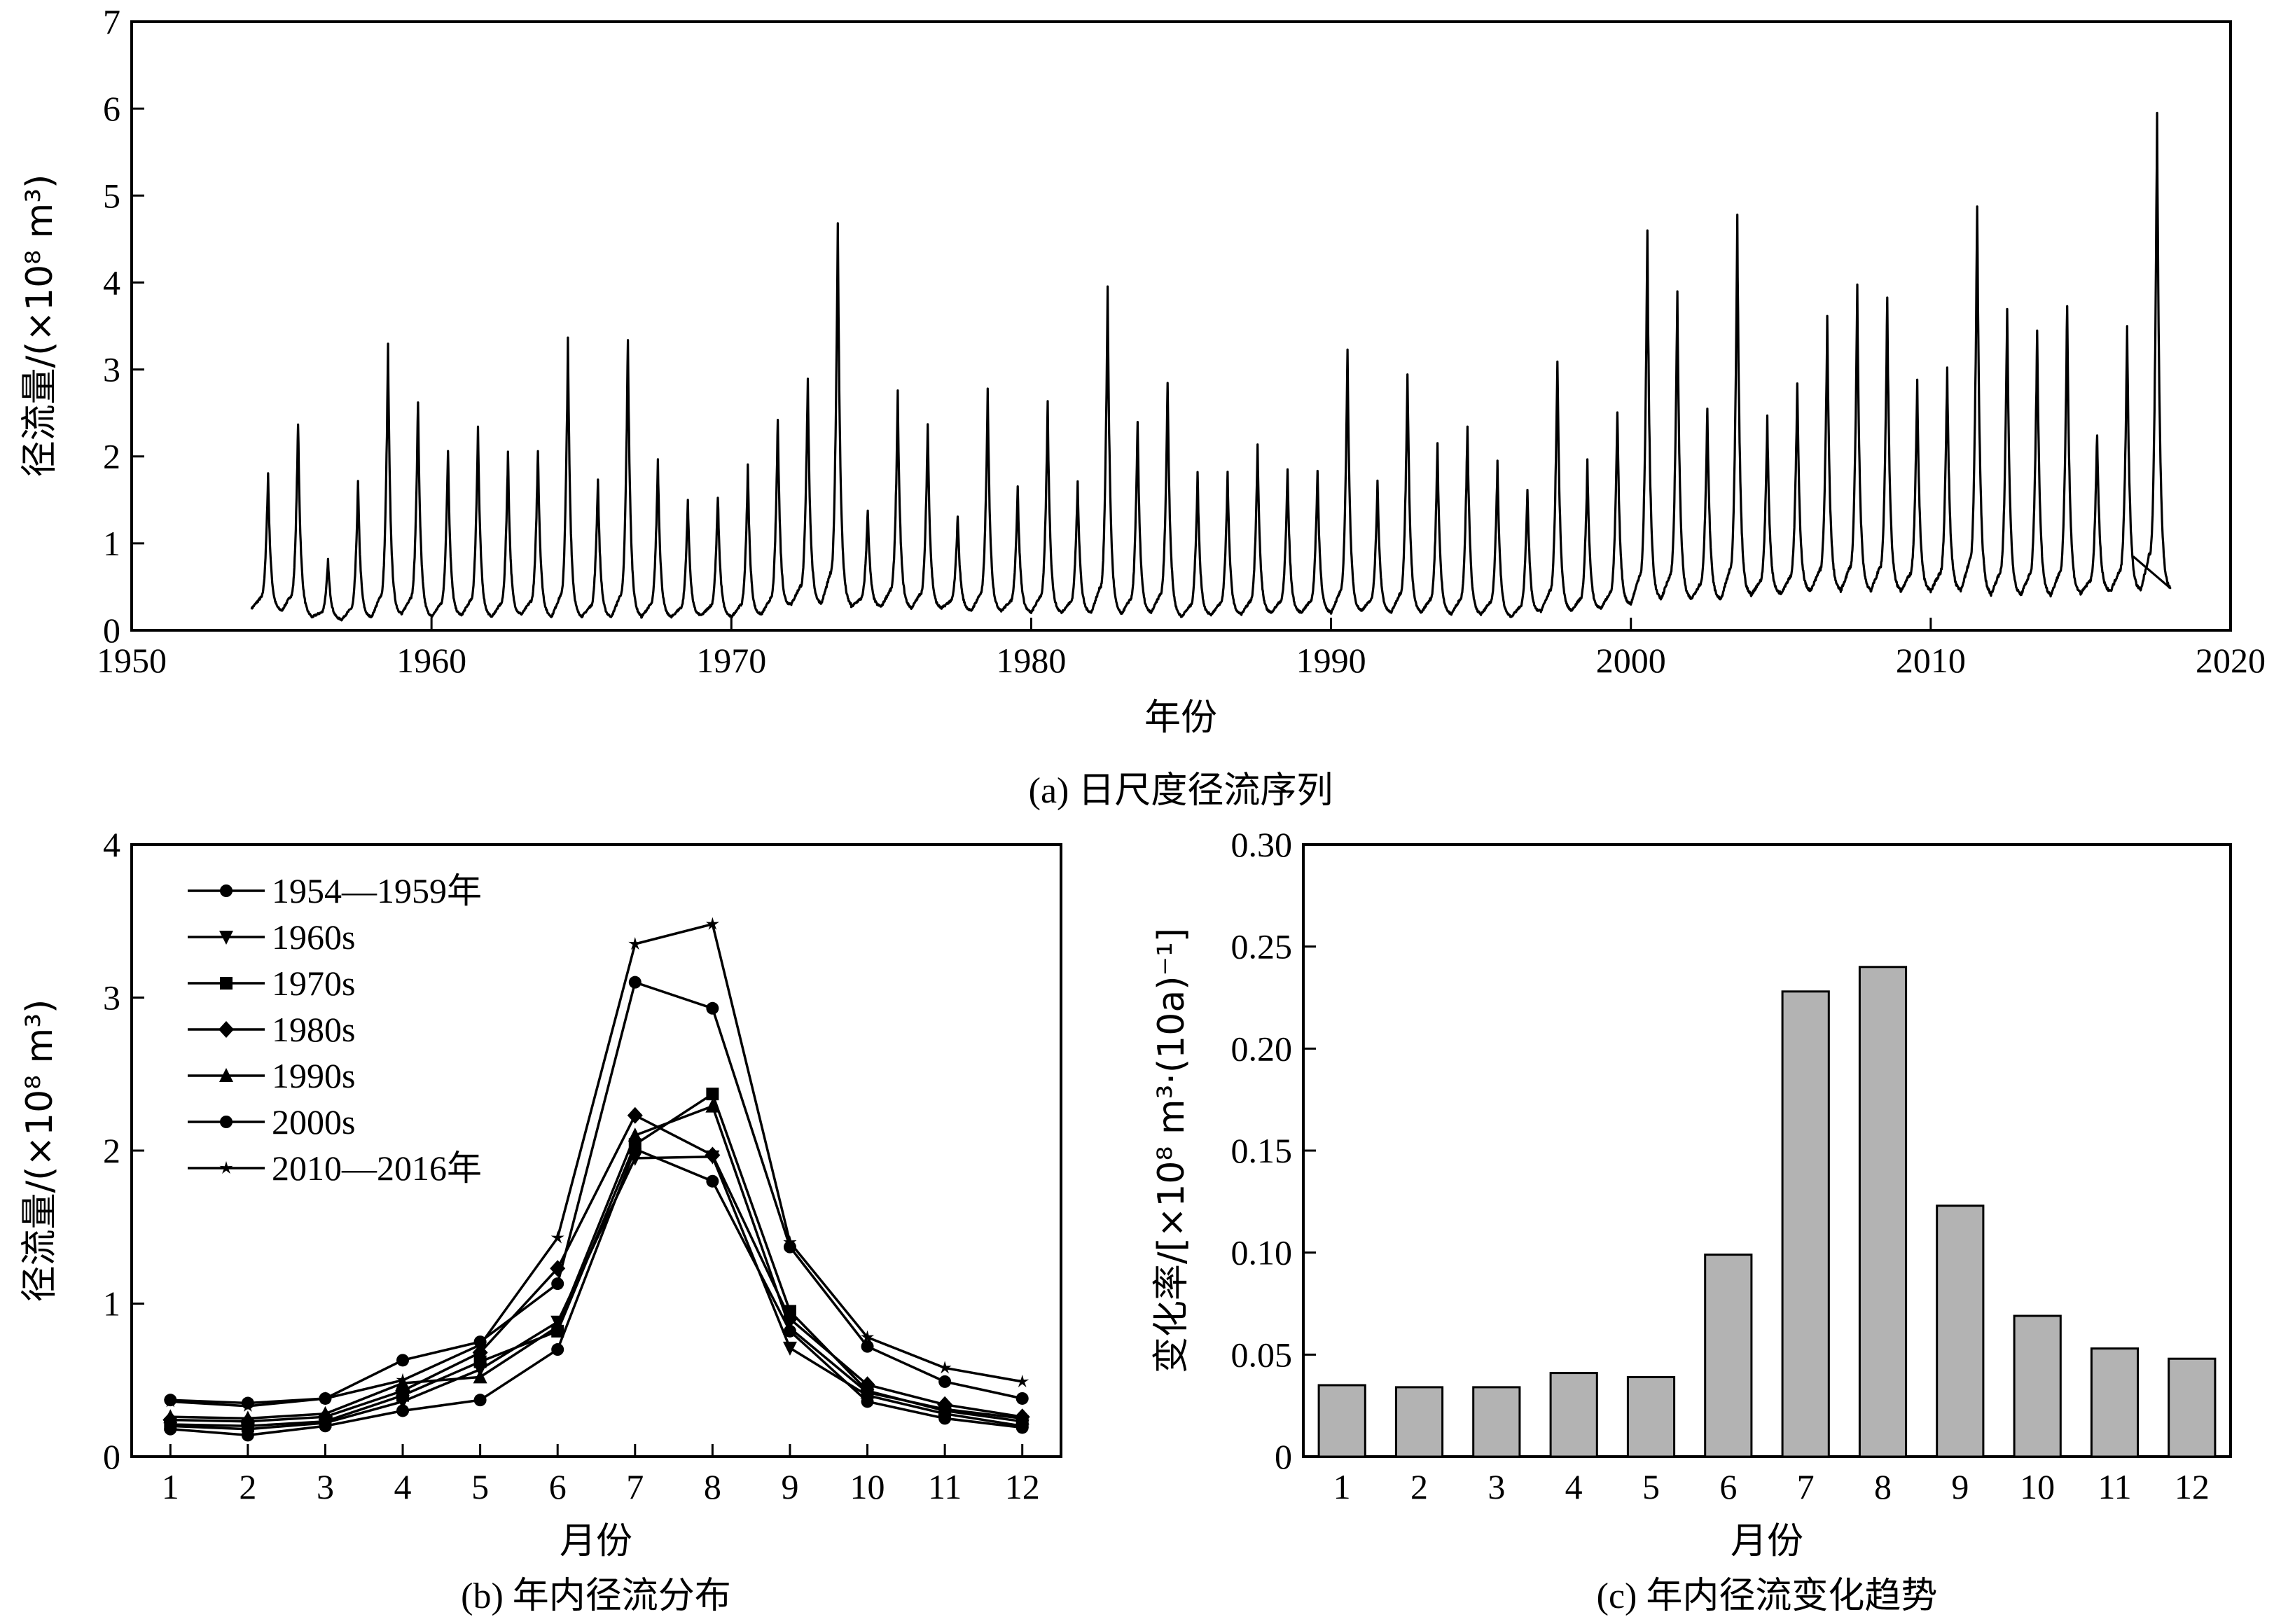 Image resolution: width=2288 pixels, height=1624 pixels. What do you see at coordinates (2037, 1486) in the screenshot?
I see `panel-c-xtick-label: 10` at bounding box center [2037, 1486].